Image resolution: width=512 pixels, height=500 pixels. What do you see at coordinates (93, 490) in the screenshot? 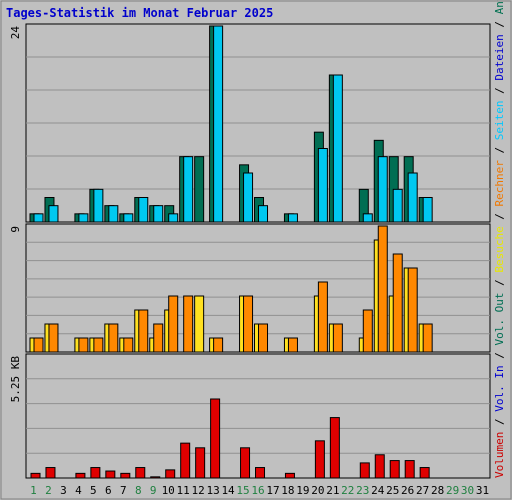
I see `day-label-5: 5` at bounding box center [93, 490].